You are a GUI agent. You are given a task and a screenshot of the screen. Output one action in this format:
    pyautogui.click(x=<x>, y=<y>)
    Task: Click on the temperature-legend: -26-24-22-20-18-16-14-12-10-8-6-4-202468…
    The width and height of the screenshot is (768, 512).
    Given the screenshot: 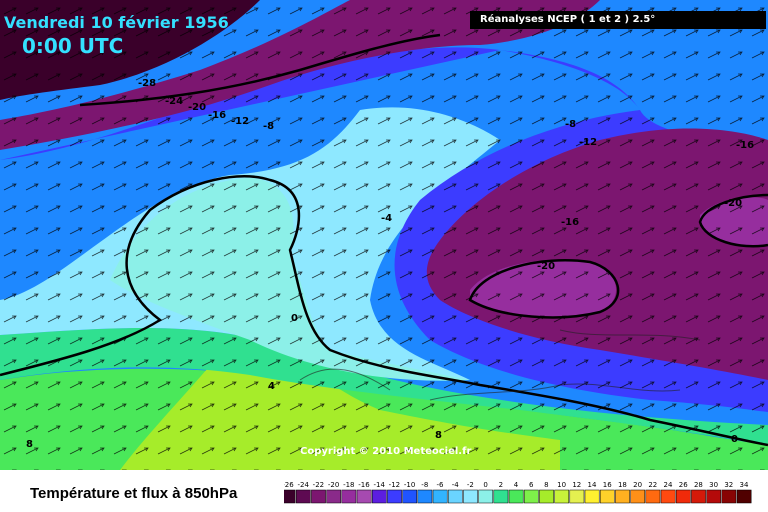 What is the action you would take?
    pyautogui.click(x=518, y=492)
    